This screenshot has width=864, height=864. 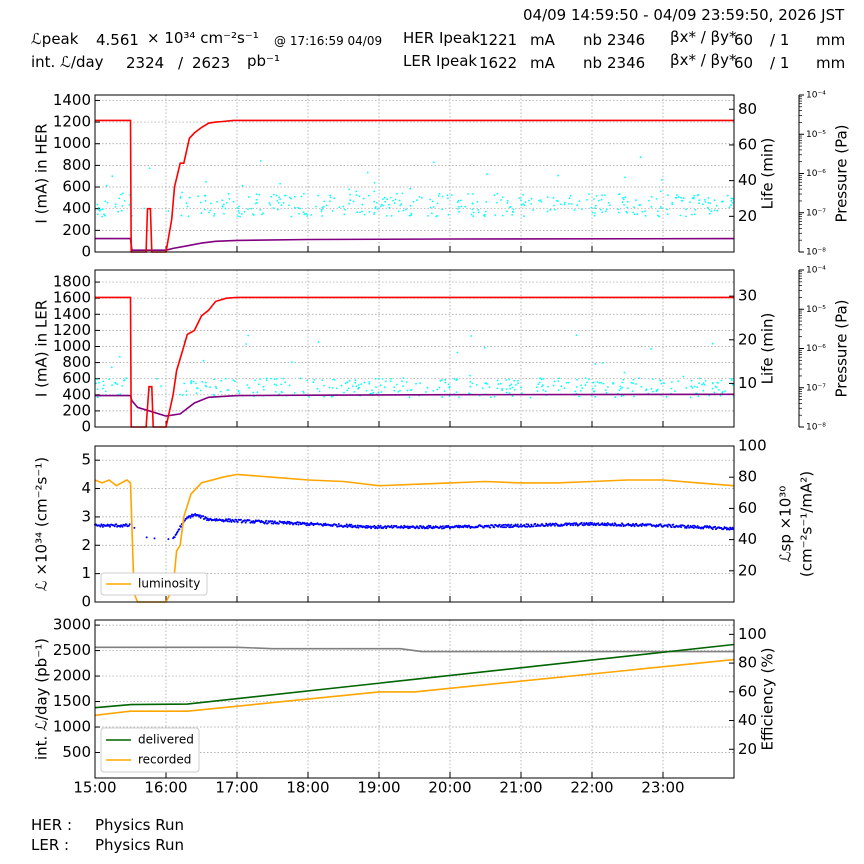 What do you see at coordinates (591, 788) in the screenshot?
I see `x-tick-label: 22:00` at bounding box center [591, 788].